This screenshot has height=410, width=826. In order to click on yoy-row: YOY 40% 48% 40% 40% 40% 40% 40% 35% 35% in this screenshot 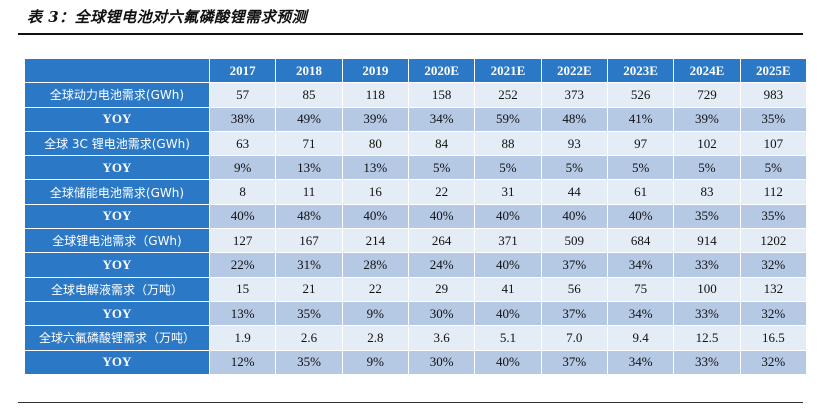, I will do `click(415, 216)`.